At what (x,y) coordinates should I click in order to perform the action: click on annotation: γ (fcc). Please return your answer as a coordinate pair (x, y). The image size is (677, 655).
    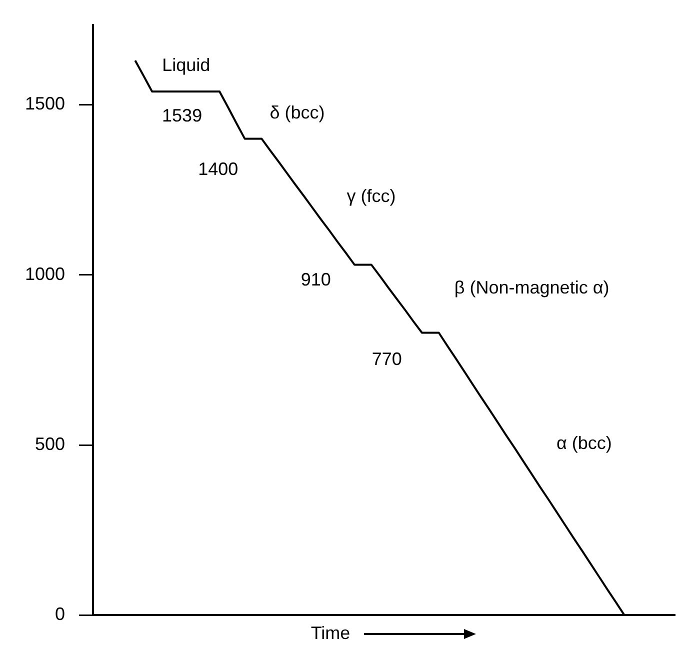
    Looking at the image, I should click on (371, 196).